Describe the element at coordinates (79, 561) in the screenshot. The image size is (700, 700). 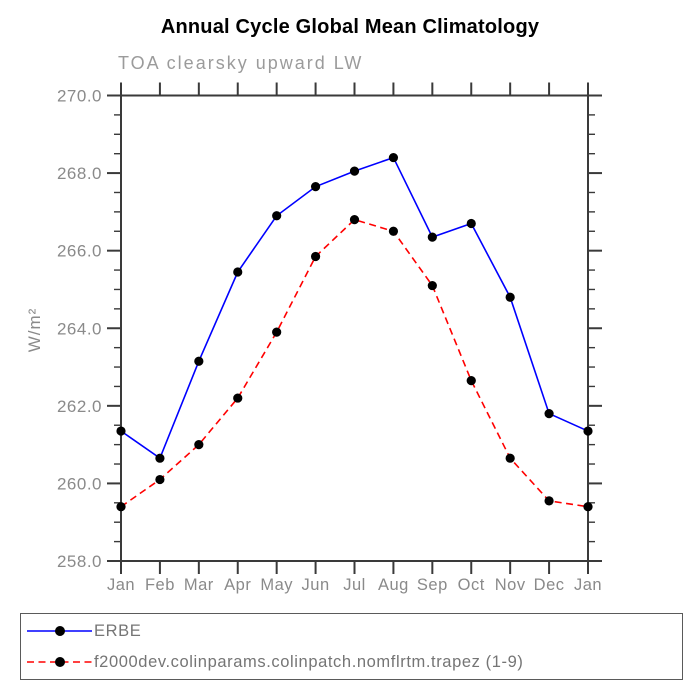
I see `y-tick-label: 258.0` at that location.